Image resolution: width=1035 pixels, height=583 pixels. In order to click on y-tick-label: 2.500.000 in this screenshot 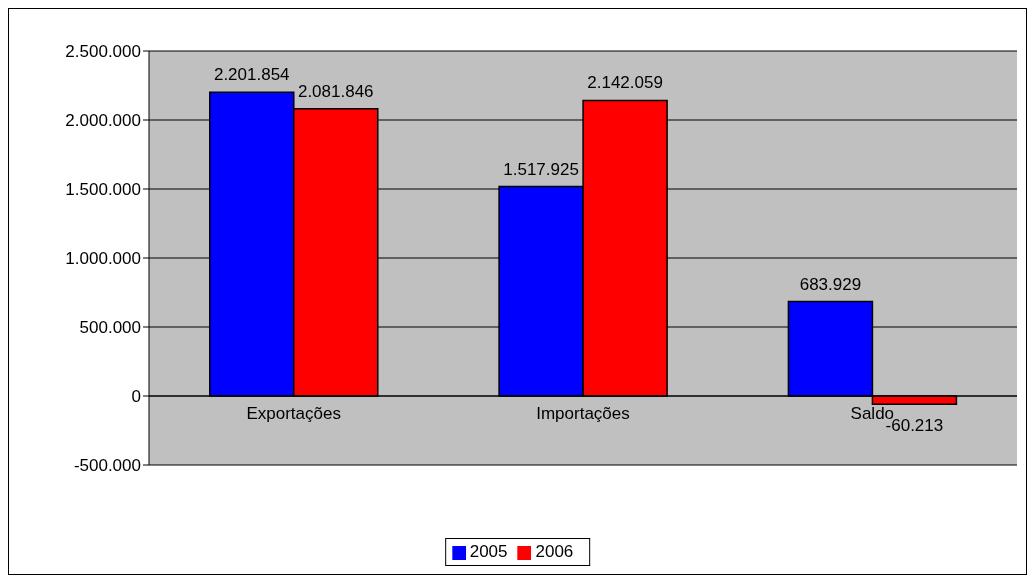, I will do `click(103, 52)`.